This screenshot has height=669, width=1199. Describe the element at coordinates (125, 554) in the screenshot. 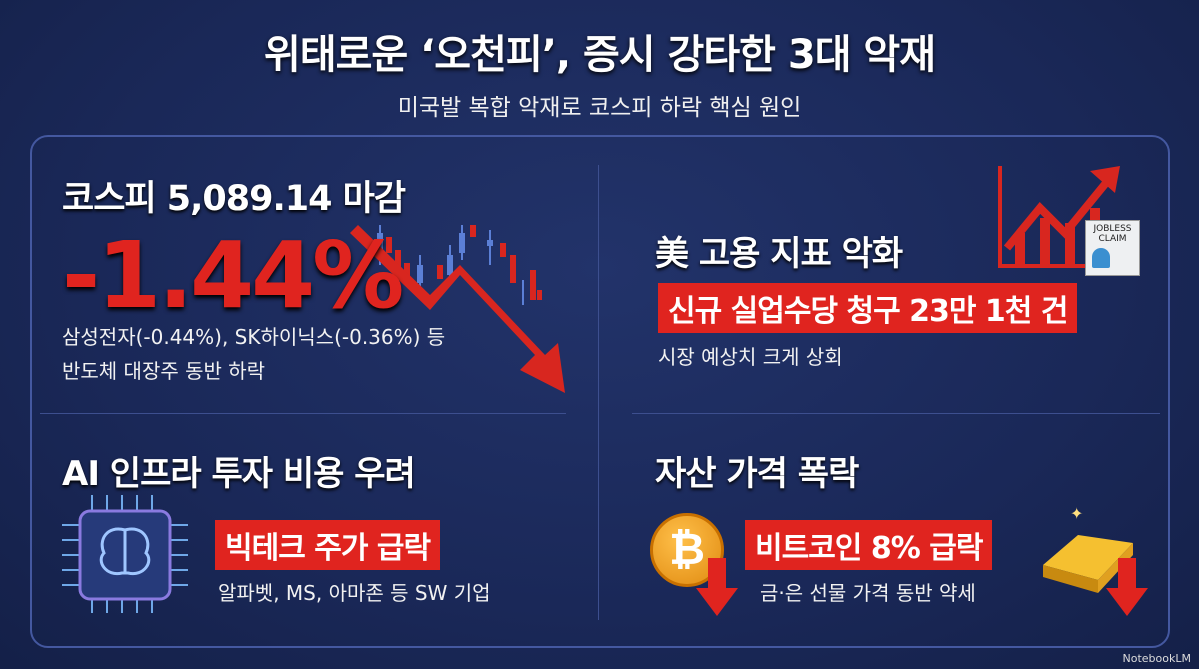

I see `ai-chip-brain-icon` at that location.